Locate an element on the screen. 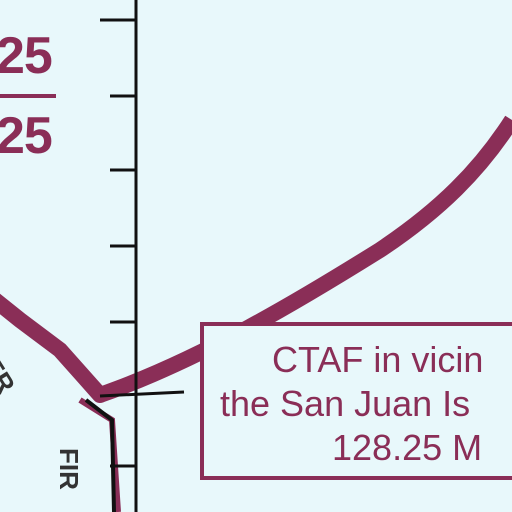 The width and height of the screenshot is (512, 512). ctaf-notice-line-2: the San Juan Is is located at coordinates (345, 403).